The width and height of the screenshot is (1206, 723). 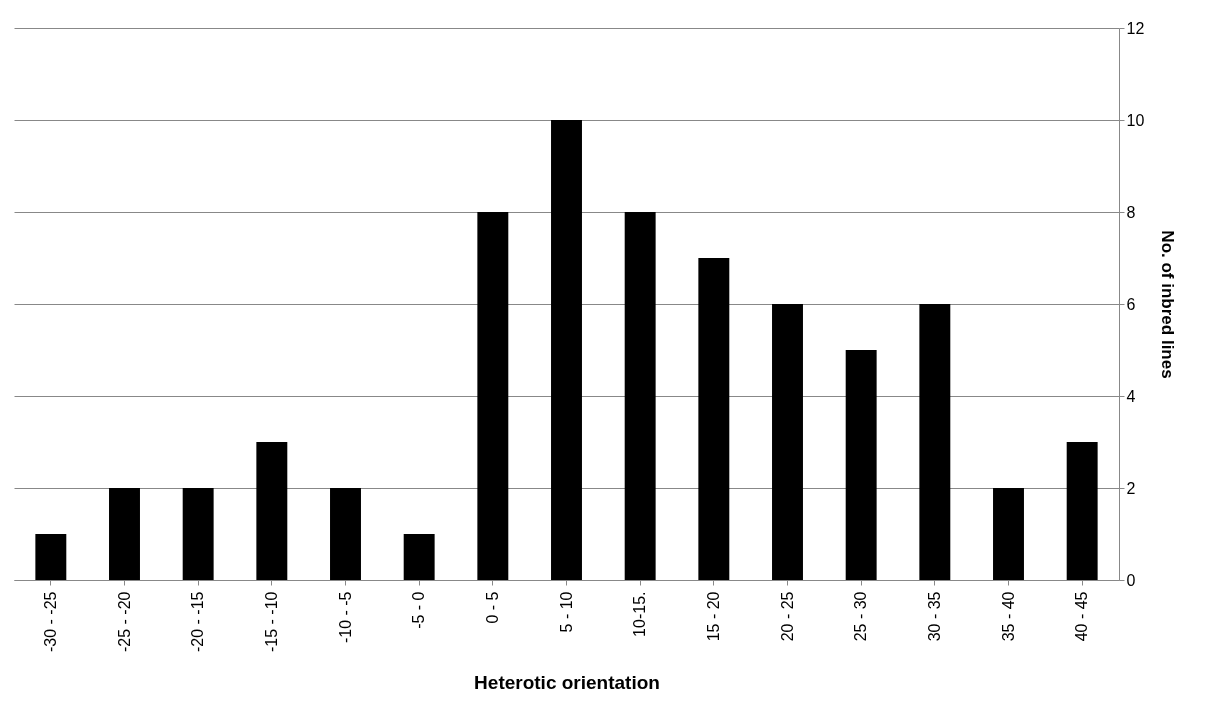 I want to click on x-axis-title: Heterotic orientation, so click(x=567, y=682).